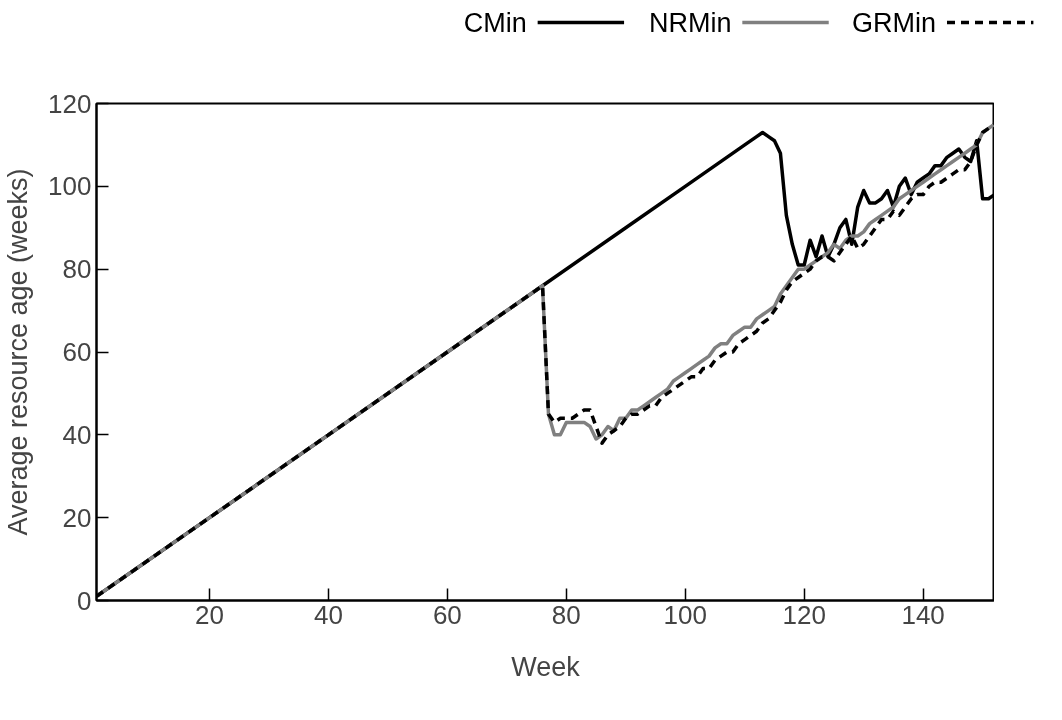 The width and height of the screenshot is (1062, 720). What do you see at coordinates (18, 352) in the screenshot?
I see `y-axis-title: Average resource age (weeks)` at bounding box center [18, 352].